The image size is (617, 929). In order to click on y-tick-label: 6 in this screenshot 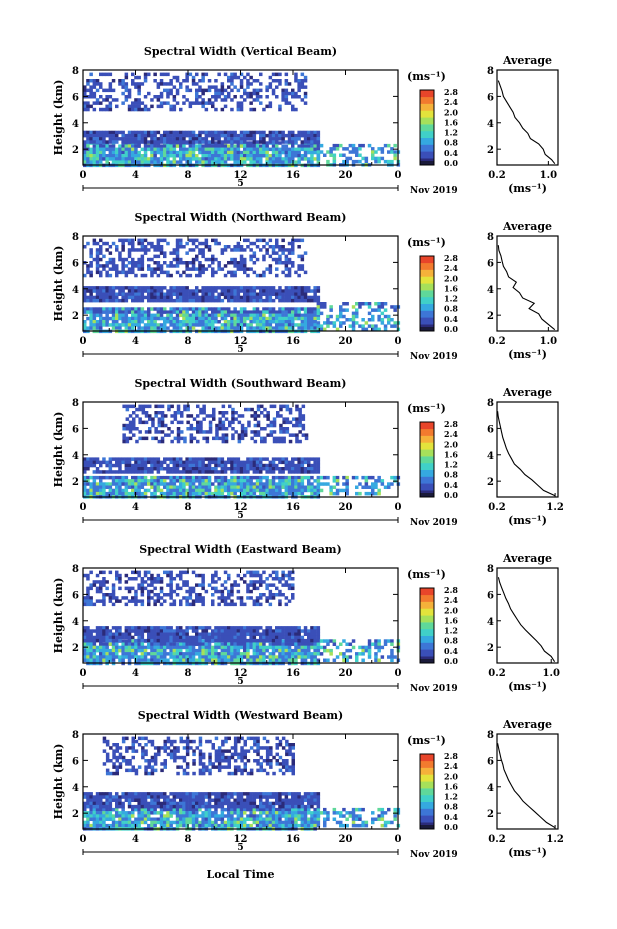, I will do `click(75, 429)`.